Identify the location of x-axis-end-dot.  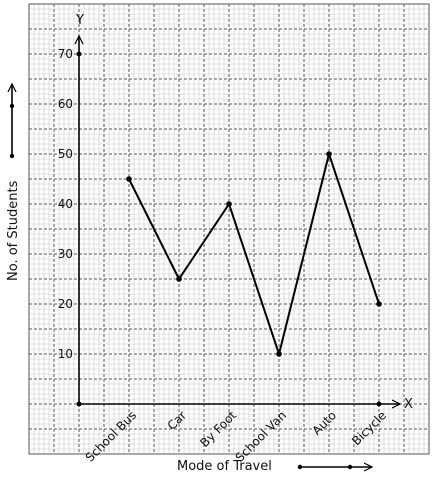
(379, 404).